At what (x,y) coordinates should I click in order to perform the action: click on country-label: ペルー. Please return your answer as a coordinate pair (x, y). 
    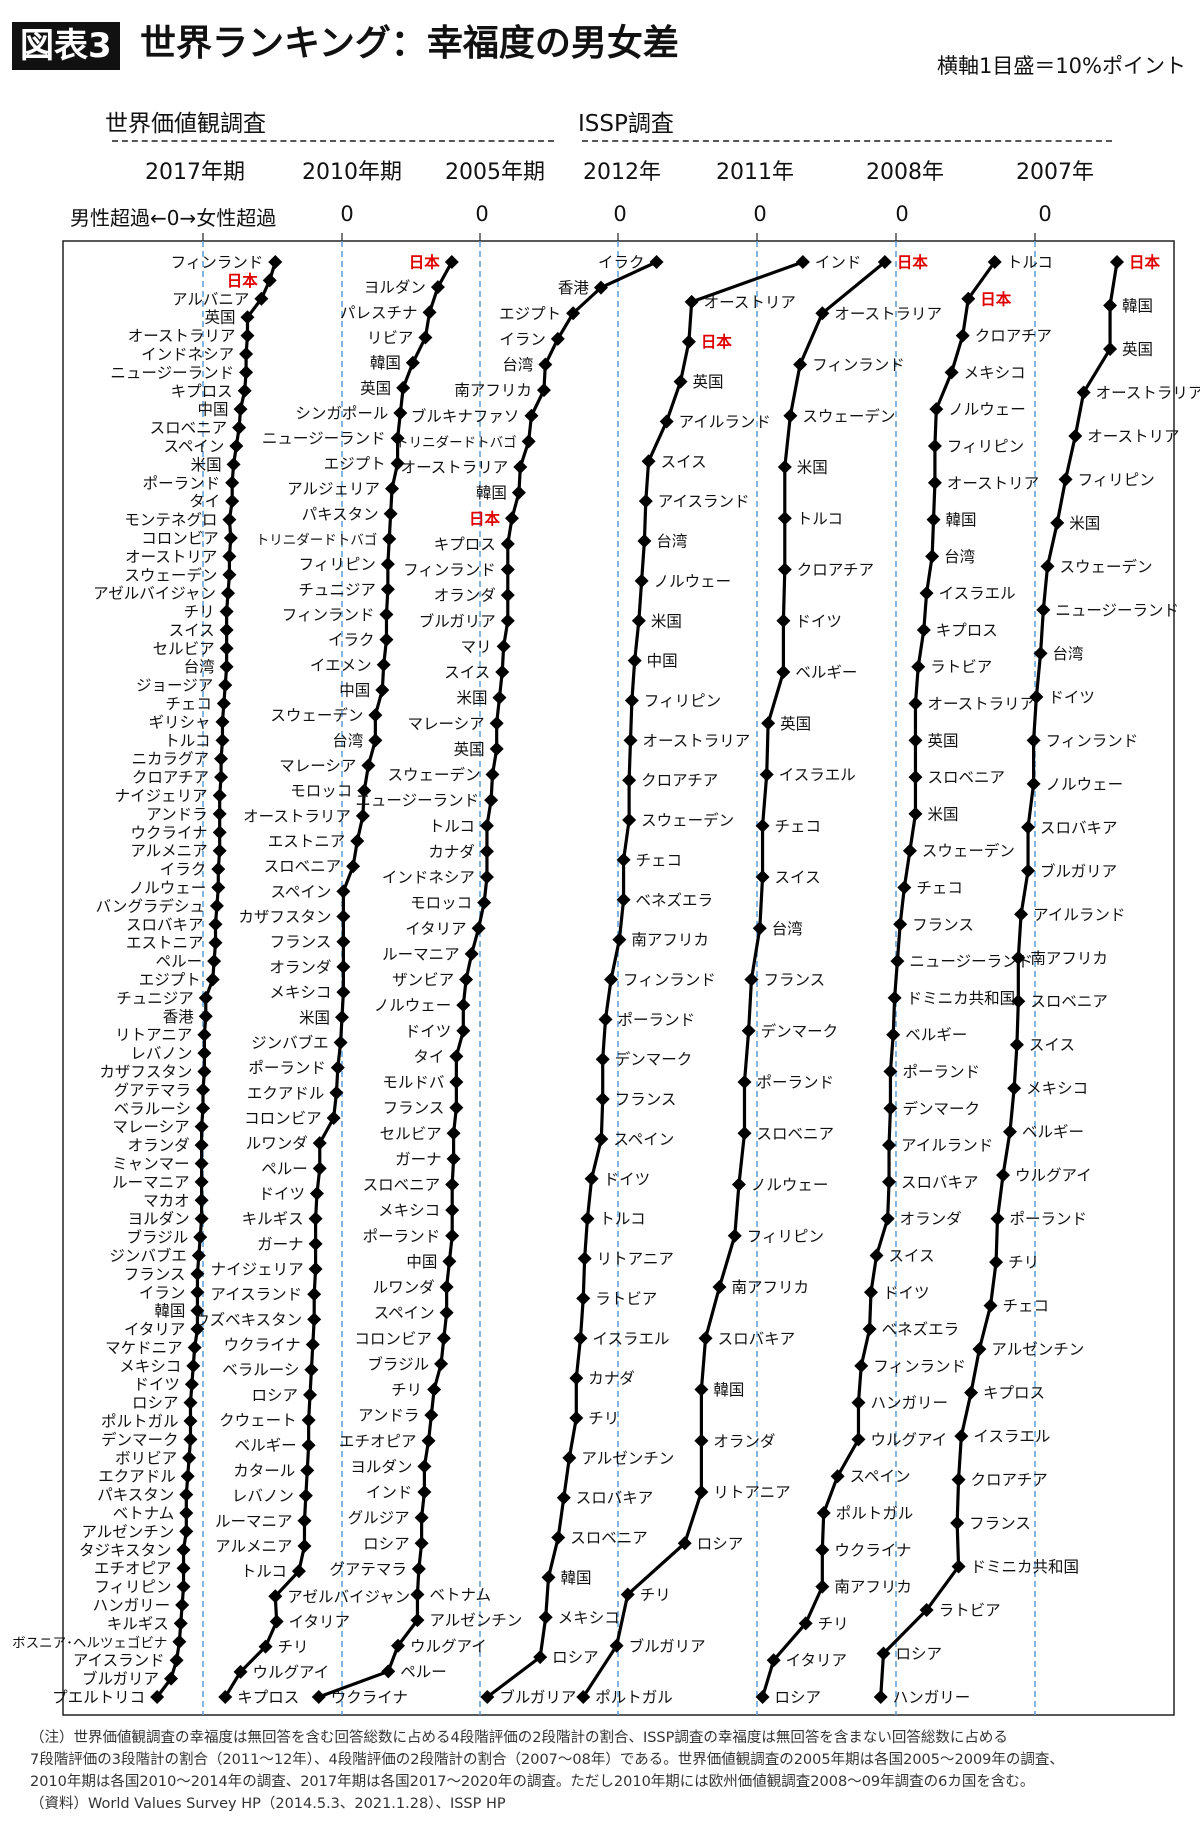
    Looking at the image, I should click on (423, 1672).